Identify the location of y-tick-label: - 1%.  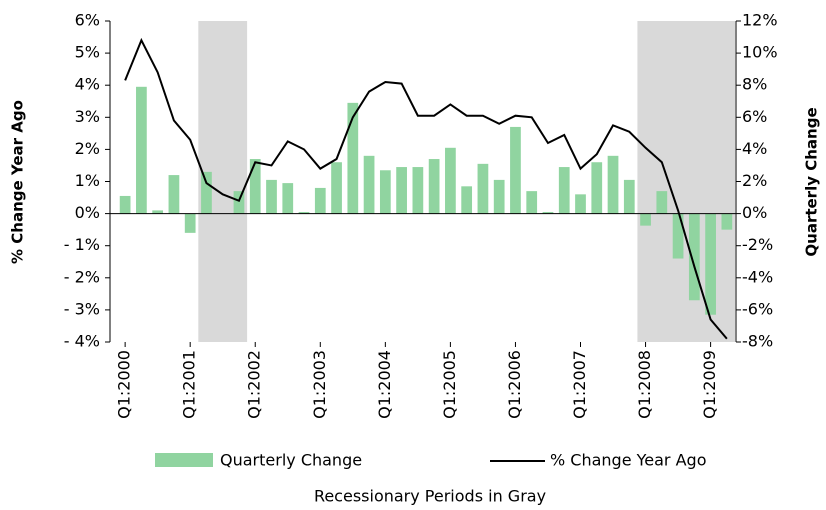
(82, 244).